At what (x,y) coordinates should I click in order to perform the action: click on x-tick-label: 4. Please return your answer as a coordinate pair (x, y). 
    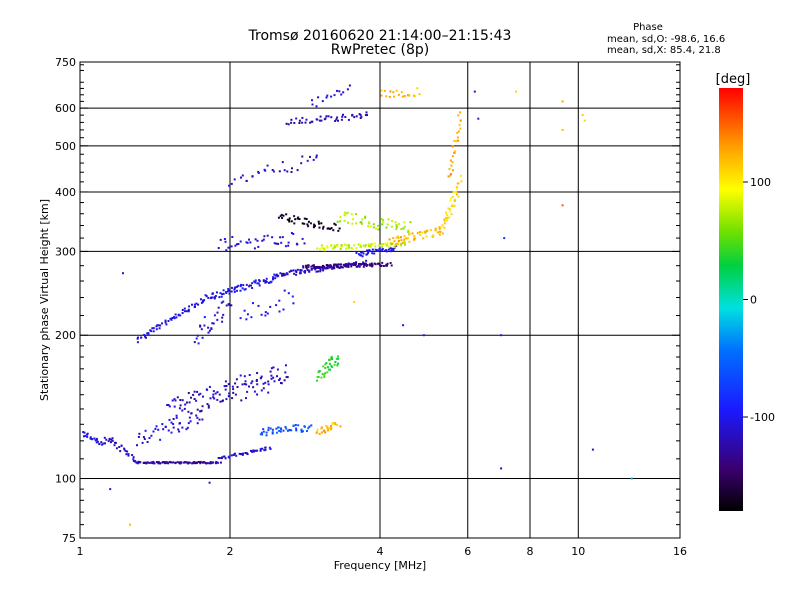
    Looking at the image, I should click on (380, 551).